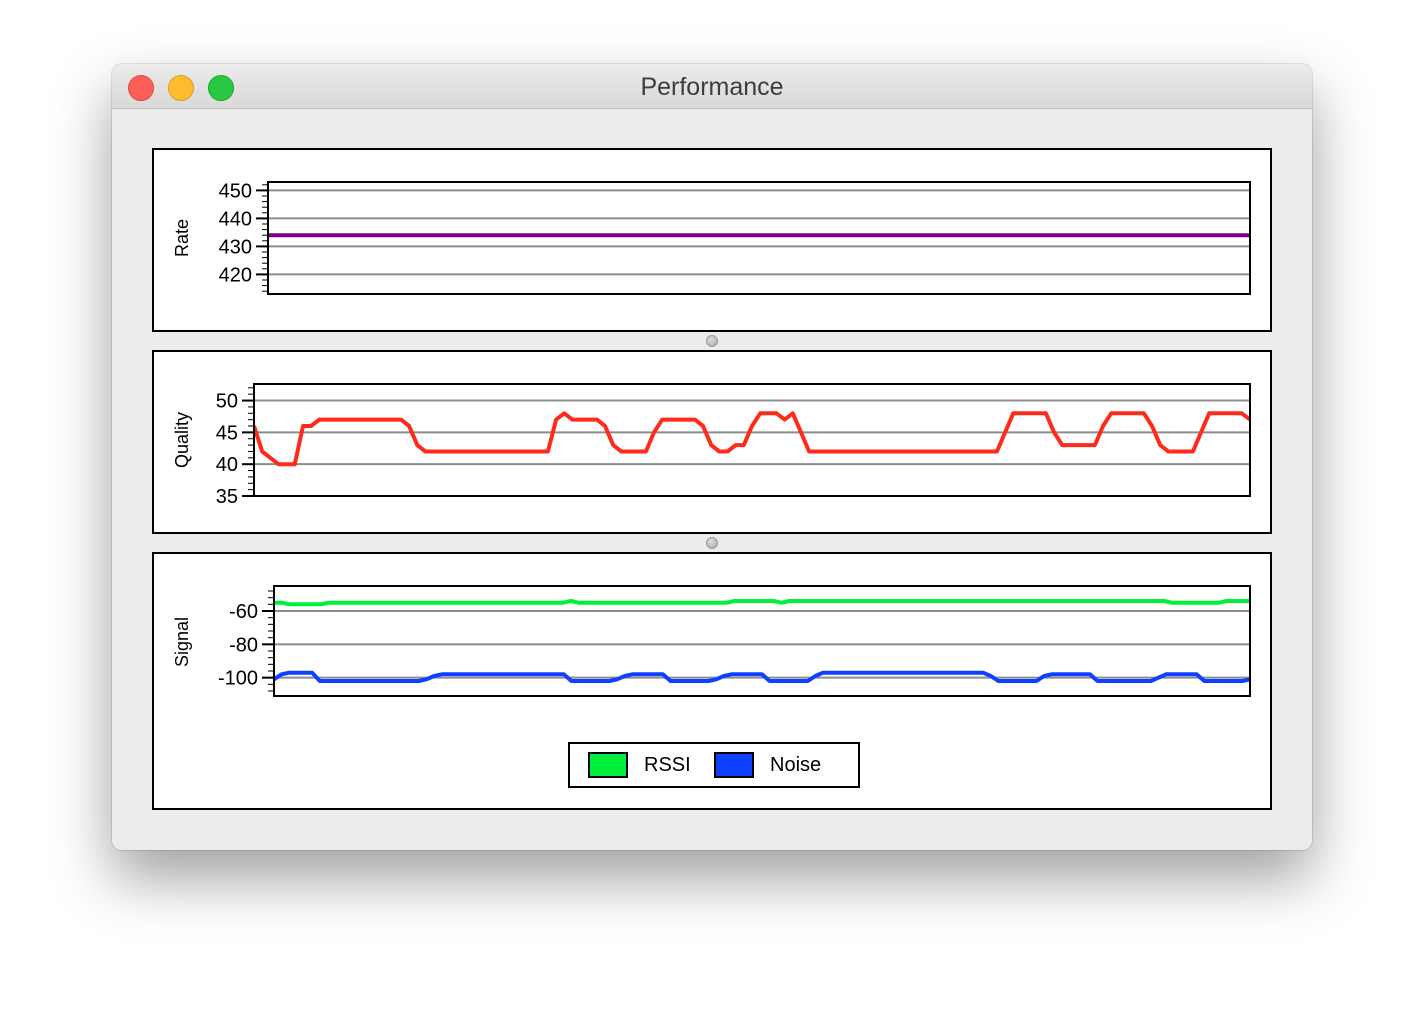 The width and height of the screenshot is (1424, 1010). What do you see at coordinates (235, 247) in the screenshot?
I see `y-tick-label: 430` at bounding box center [235, 247].